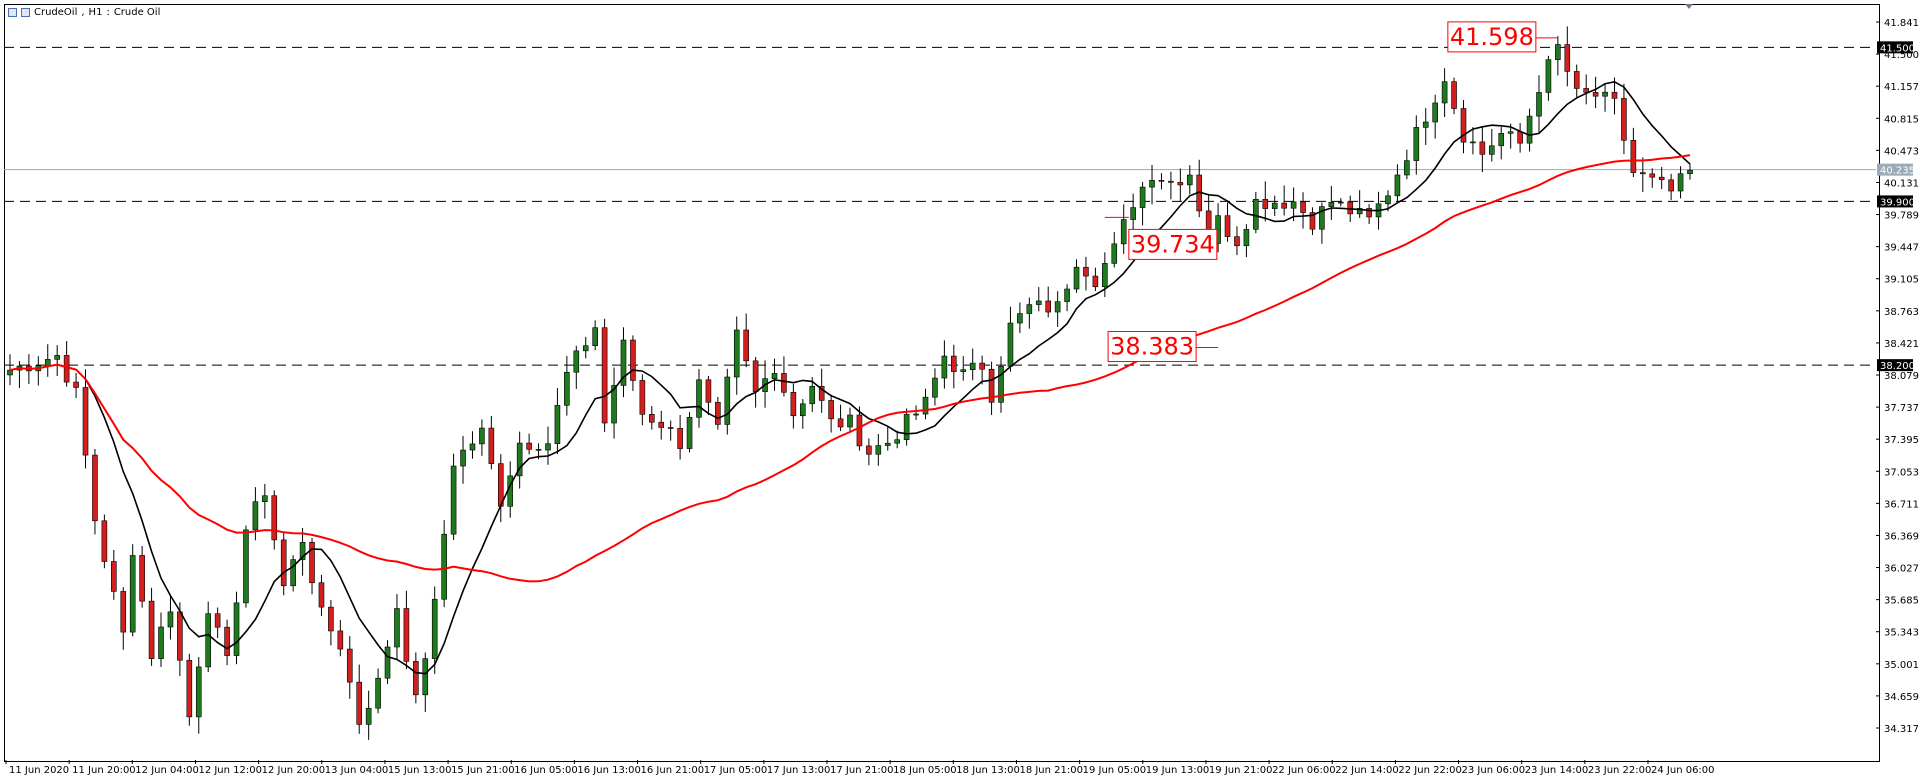  What do you see at coordinates (1620, 770) in the screenshot?
I see `x-tick-label: 23 Jun 22:00` at bounding box center [1620, 770].